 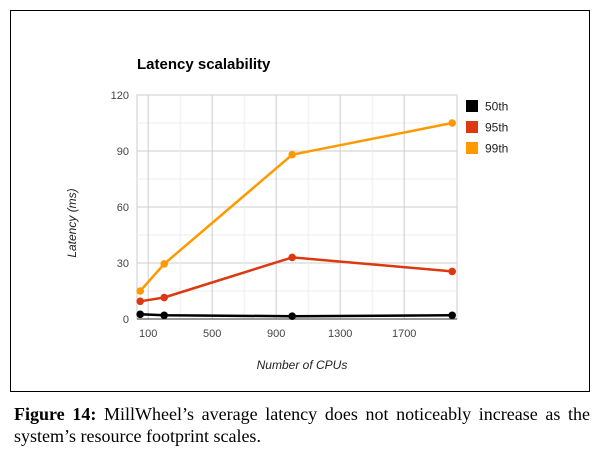 I want to click on caption-label: Figure 14:, so click(x=55, y=414).